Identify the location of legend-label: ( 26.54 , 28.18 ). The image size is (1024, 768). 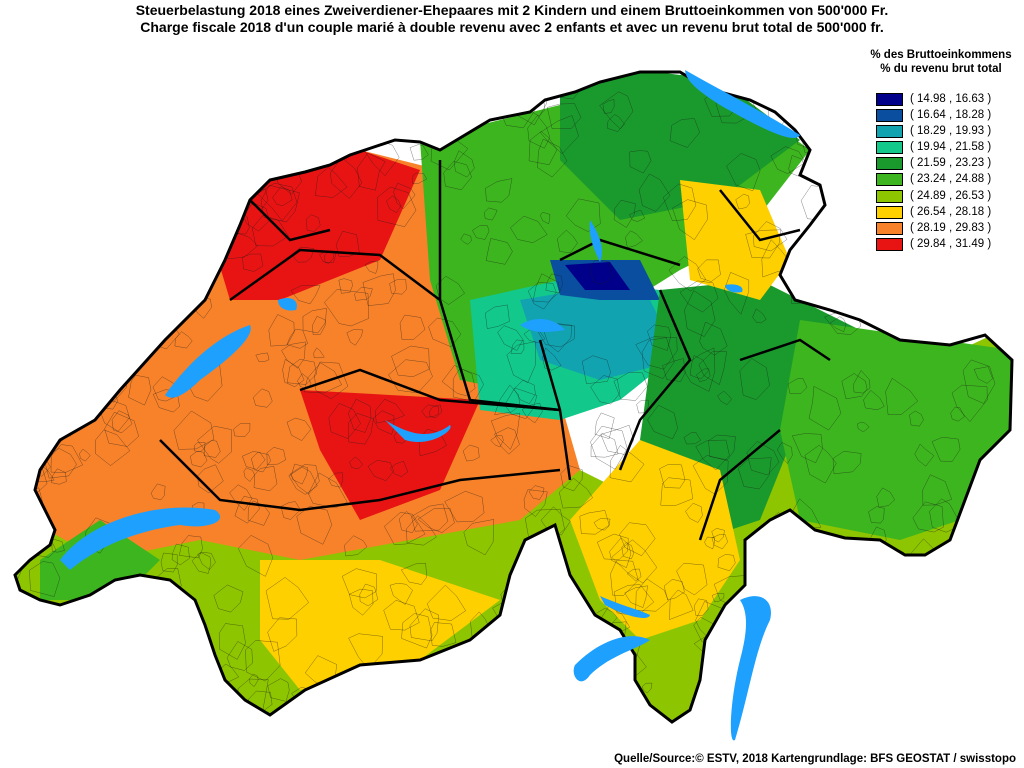
(951, 211).